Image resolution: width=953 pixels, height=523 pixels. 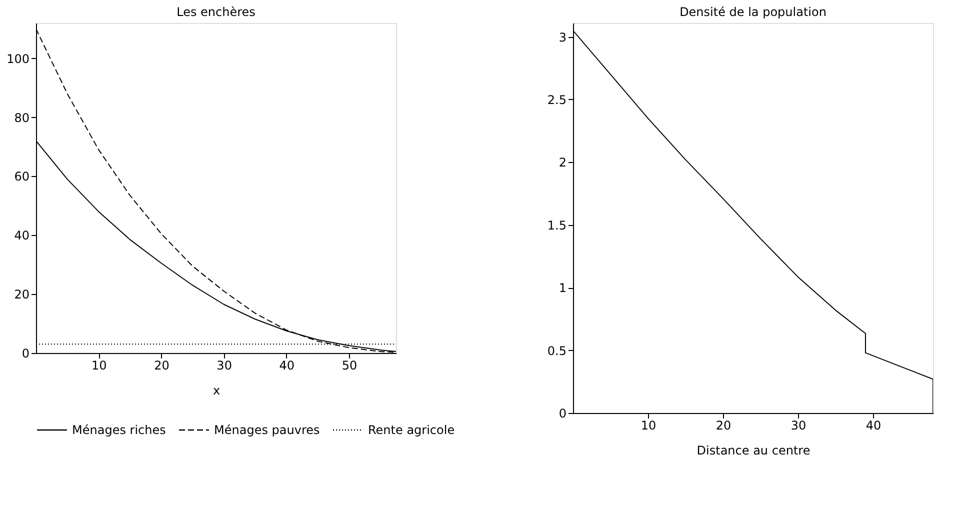 What do you see at coordinates (22, 235) in the screenshot?
I see `y-tick-label: 40` at bounding box center [22, 235].